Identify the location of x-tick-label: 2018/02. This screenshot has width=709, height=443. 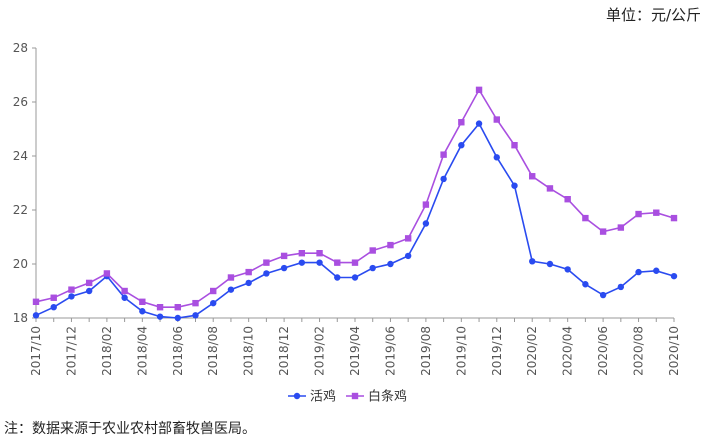
(107, 351).